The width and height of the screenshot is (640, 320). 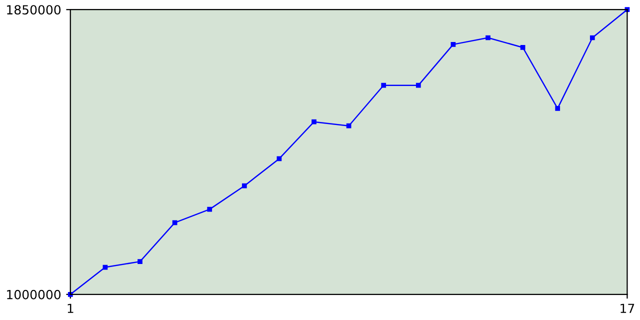 What do you see at coordinates (34, 295) in the screenshot?
I see `y-tick-label: 1000000` at bounding box center [34, 295].